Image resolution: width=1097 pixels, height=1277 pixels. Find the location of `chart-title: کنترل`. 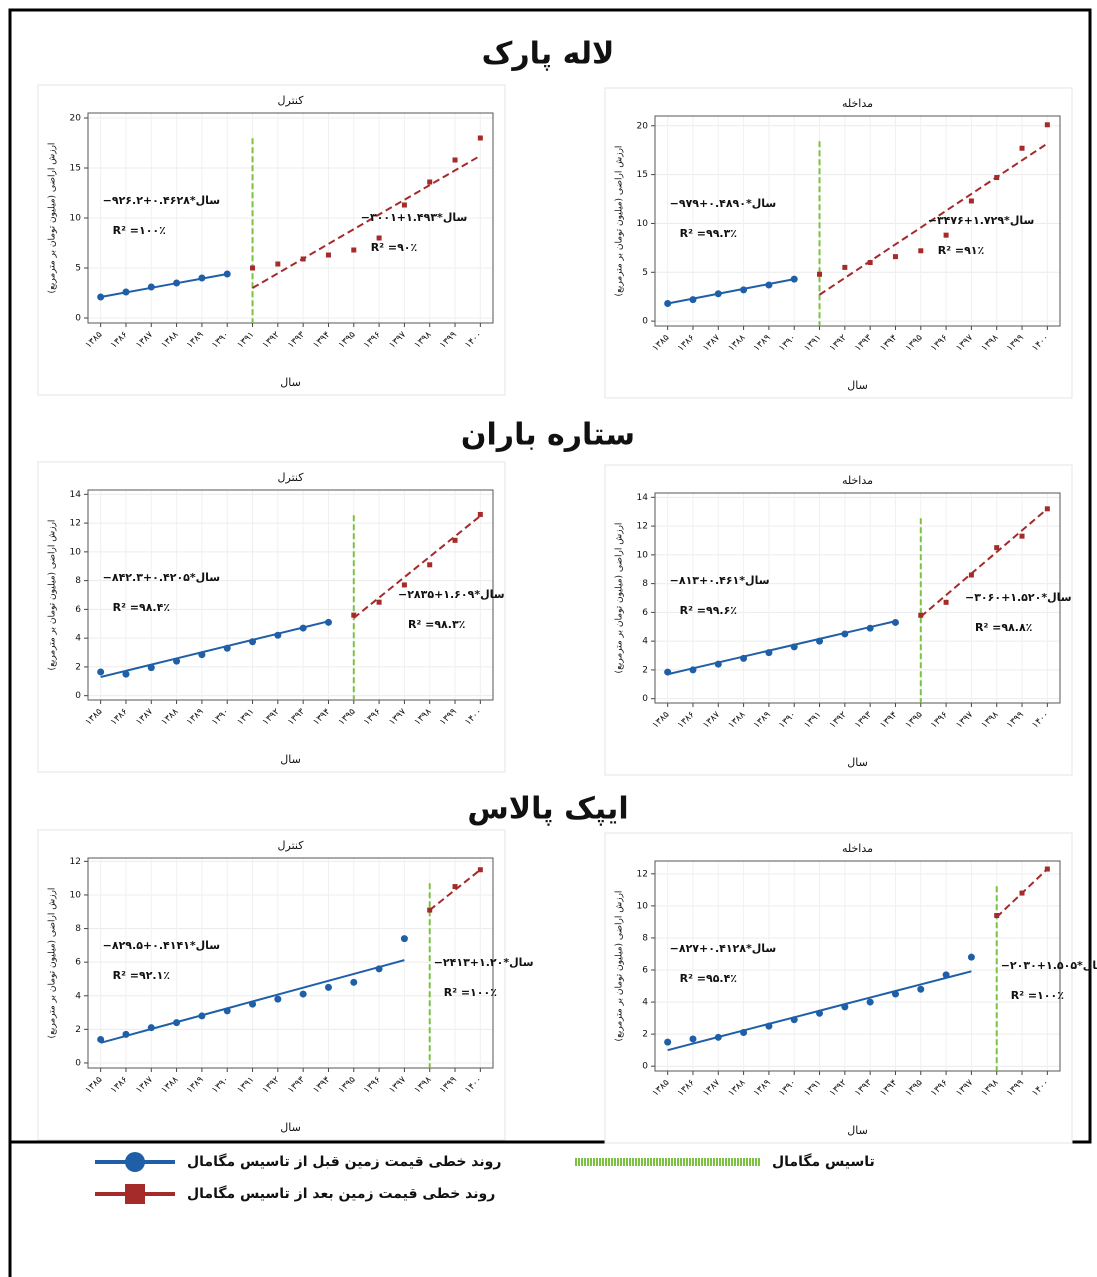

chart-title: کنترل is located at coordinates (291, 100).